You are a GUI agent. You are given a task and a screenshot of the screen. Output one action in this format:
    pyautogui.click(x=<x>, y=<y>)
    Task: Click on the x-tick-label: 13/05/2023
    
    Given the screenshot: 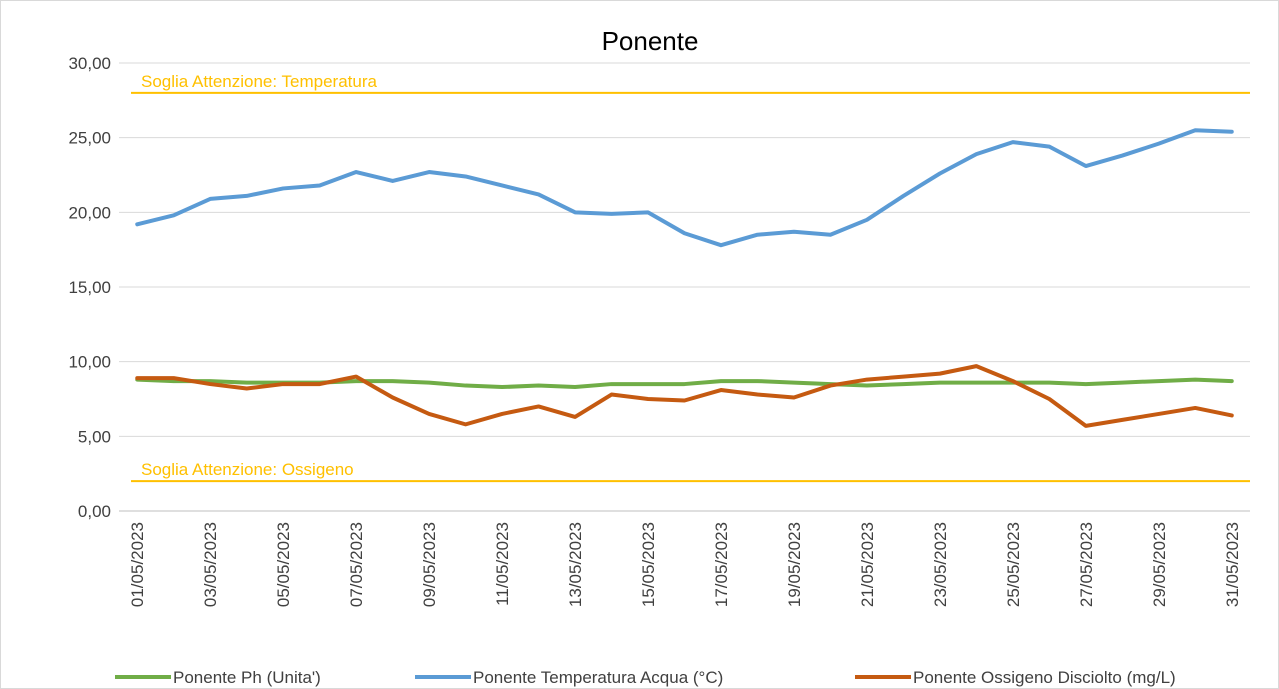 What is the action you would take?
    pyautogui.click(x=575, y=564)
    